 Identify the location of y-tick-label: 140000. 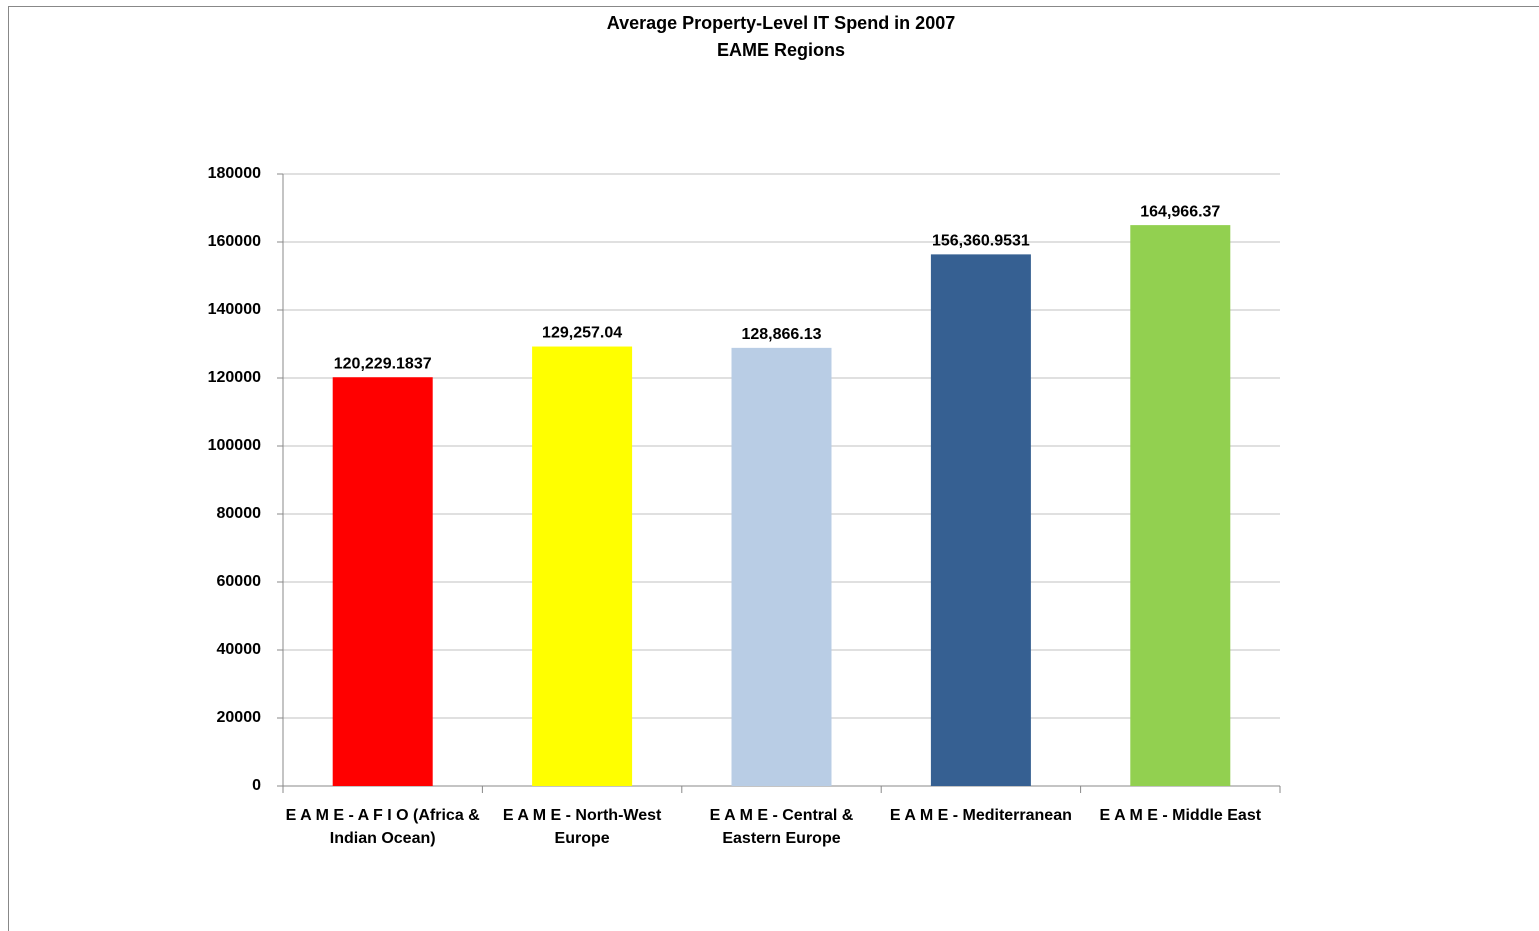
(234, 309).